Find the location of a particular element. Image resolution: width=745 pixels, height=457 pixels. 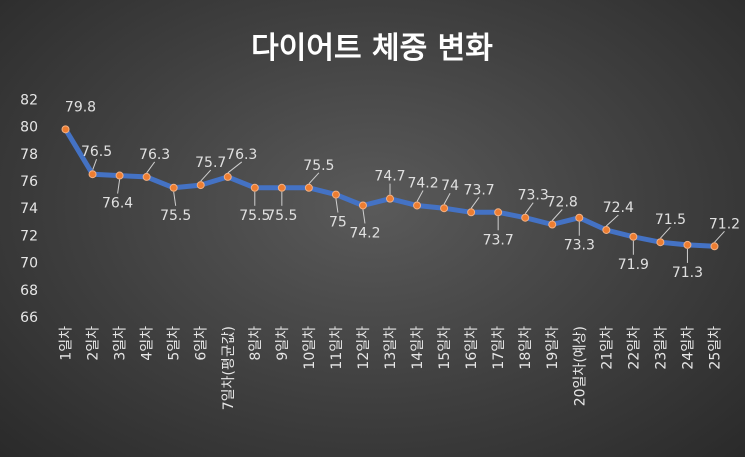

y-tick-label: 74 is located at coordinates (29, 209).